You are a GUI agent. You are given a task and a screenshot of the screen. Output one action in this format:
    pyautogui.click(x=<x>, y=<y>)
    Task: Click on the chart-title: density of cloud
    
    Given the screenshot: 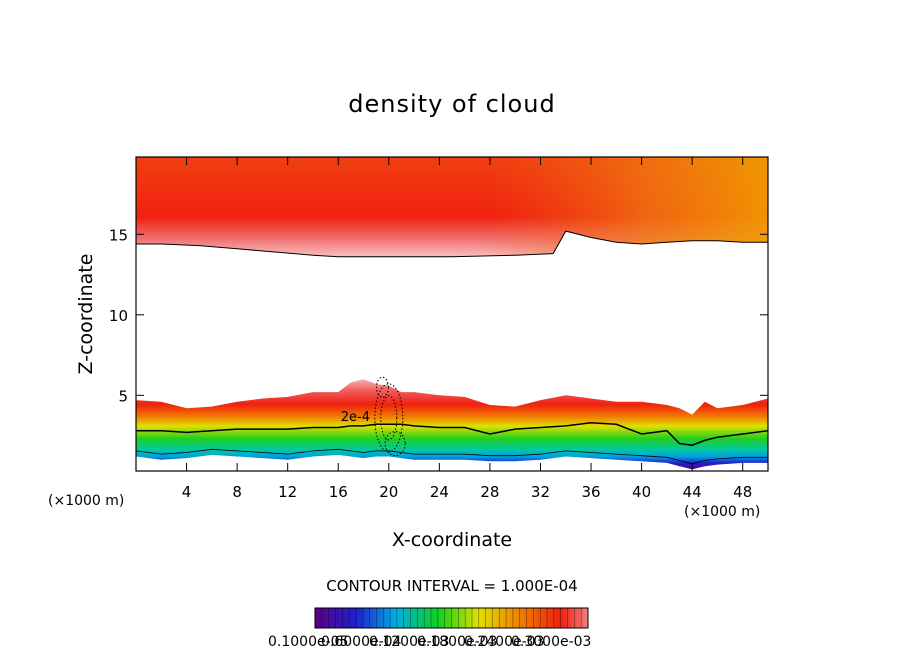 What is the action you would take?
    pyautogui.click(x=451, y=104)
    